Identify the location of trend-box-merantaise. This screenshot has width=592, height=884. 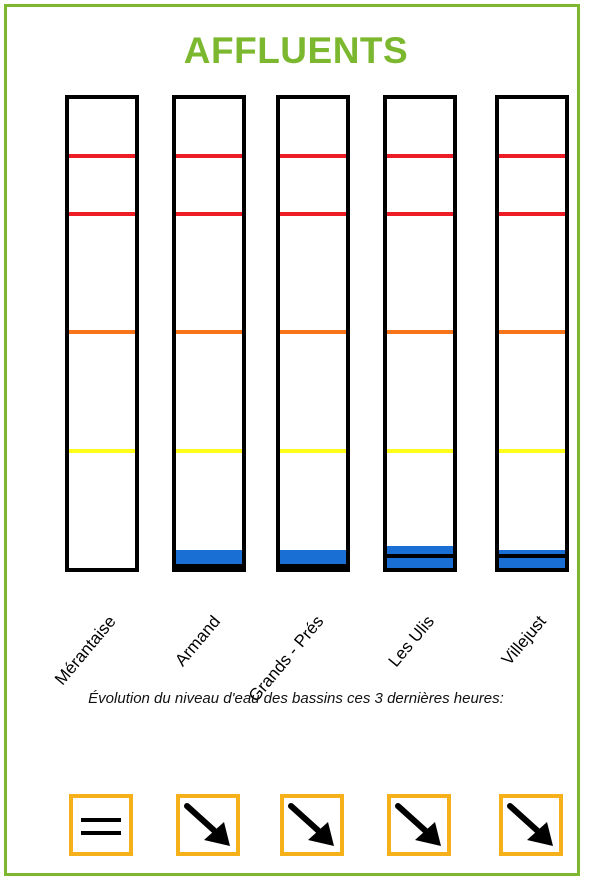
(101, 825).